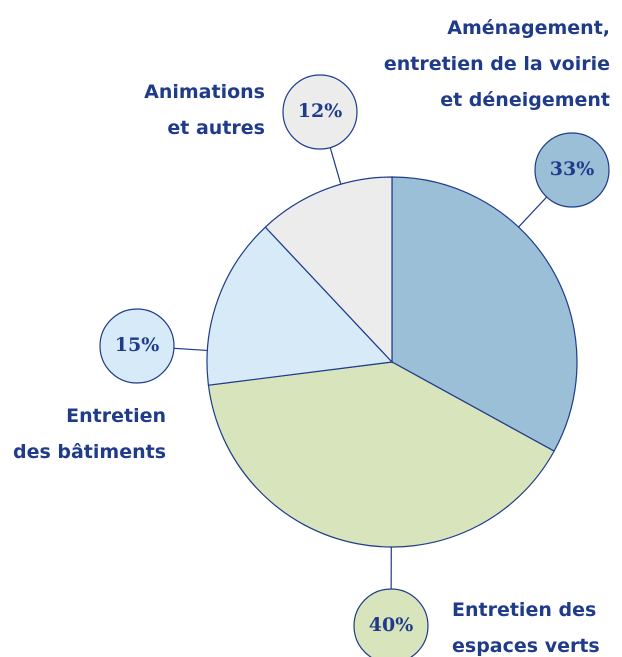  Describe the element at coordinates (204, 110) in the screenshot. I see `category-label: Animations et autres` at that location.